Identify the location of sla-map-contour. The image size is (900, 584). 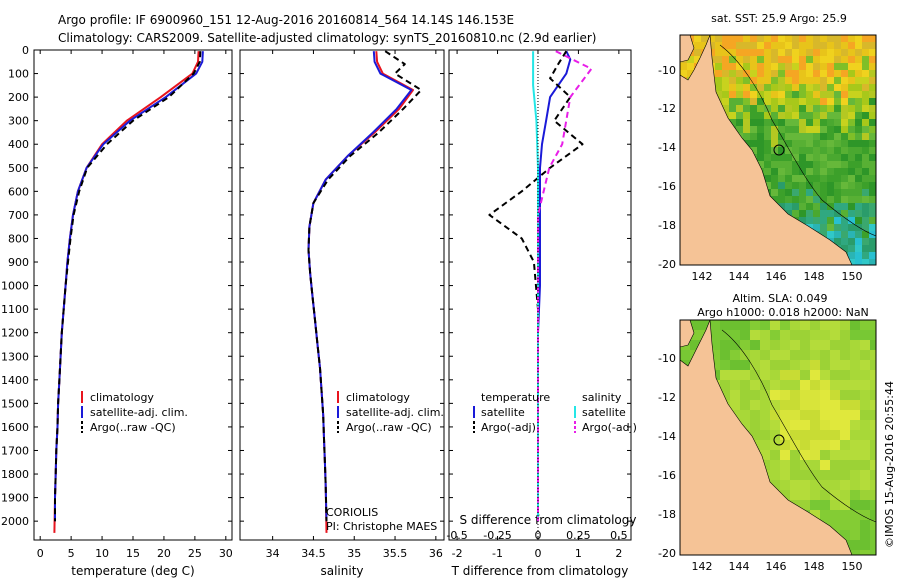
(798, 426).